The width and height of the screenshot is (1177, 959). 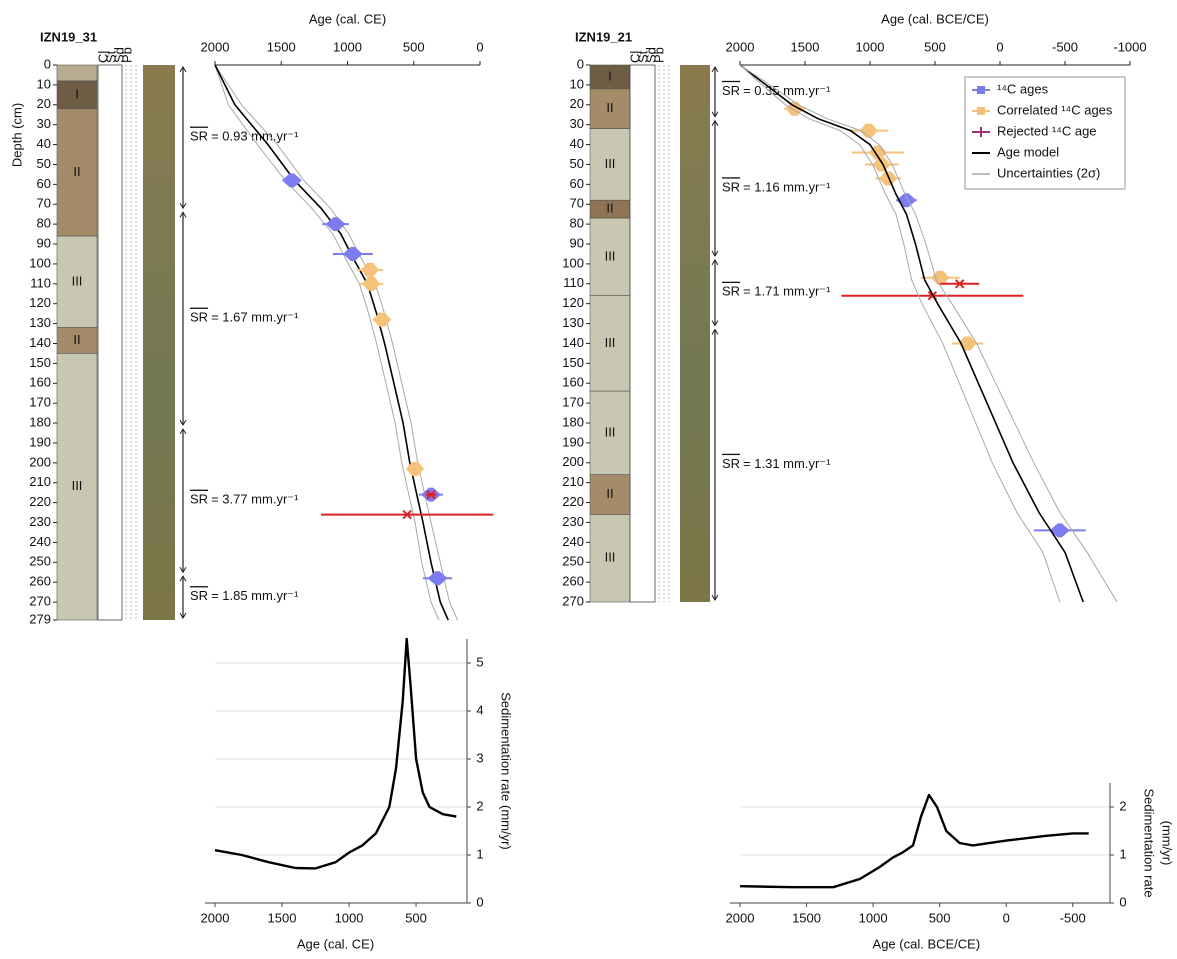 I want to click on x-tick-label: -1000, so click(x=1129, y=46).